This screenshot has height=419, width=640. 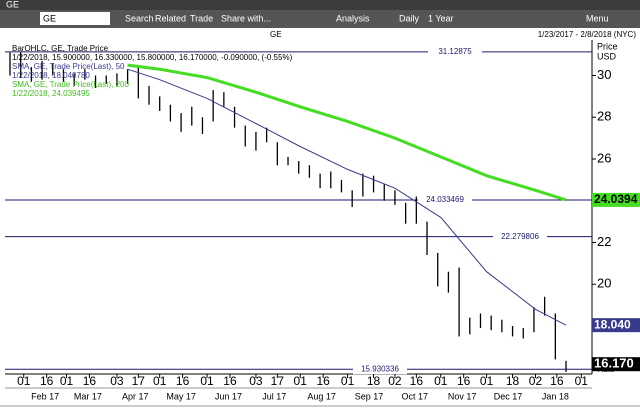 What do you see at coordinates (51, 75) in the screenshot?
I see `legend-entry: 1/22/2018, 18.040780` at bounding box center [51, 75].